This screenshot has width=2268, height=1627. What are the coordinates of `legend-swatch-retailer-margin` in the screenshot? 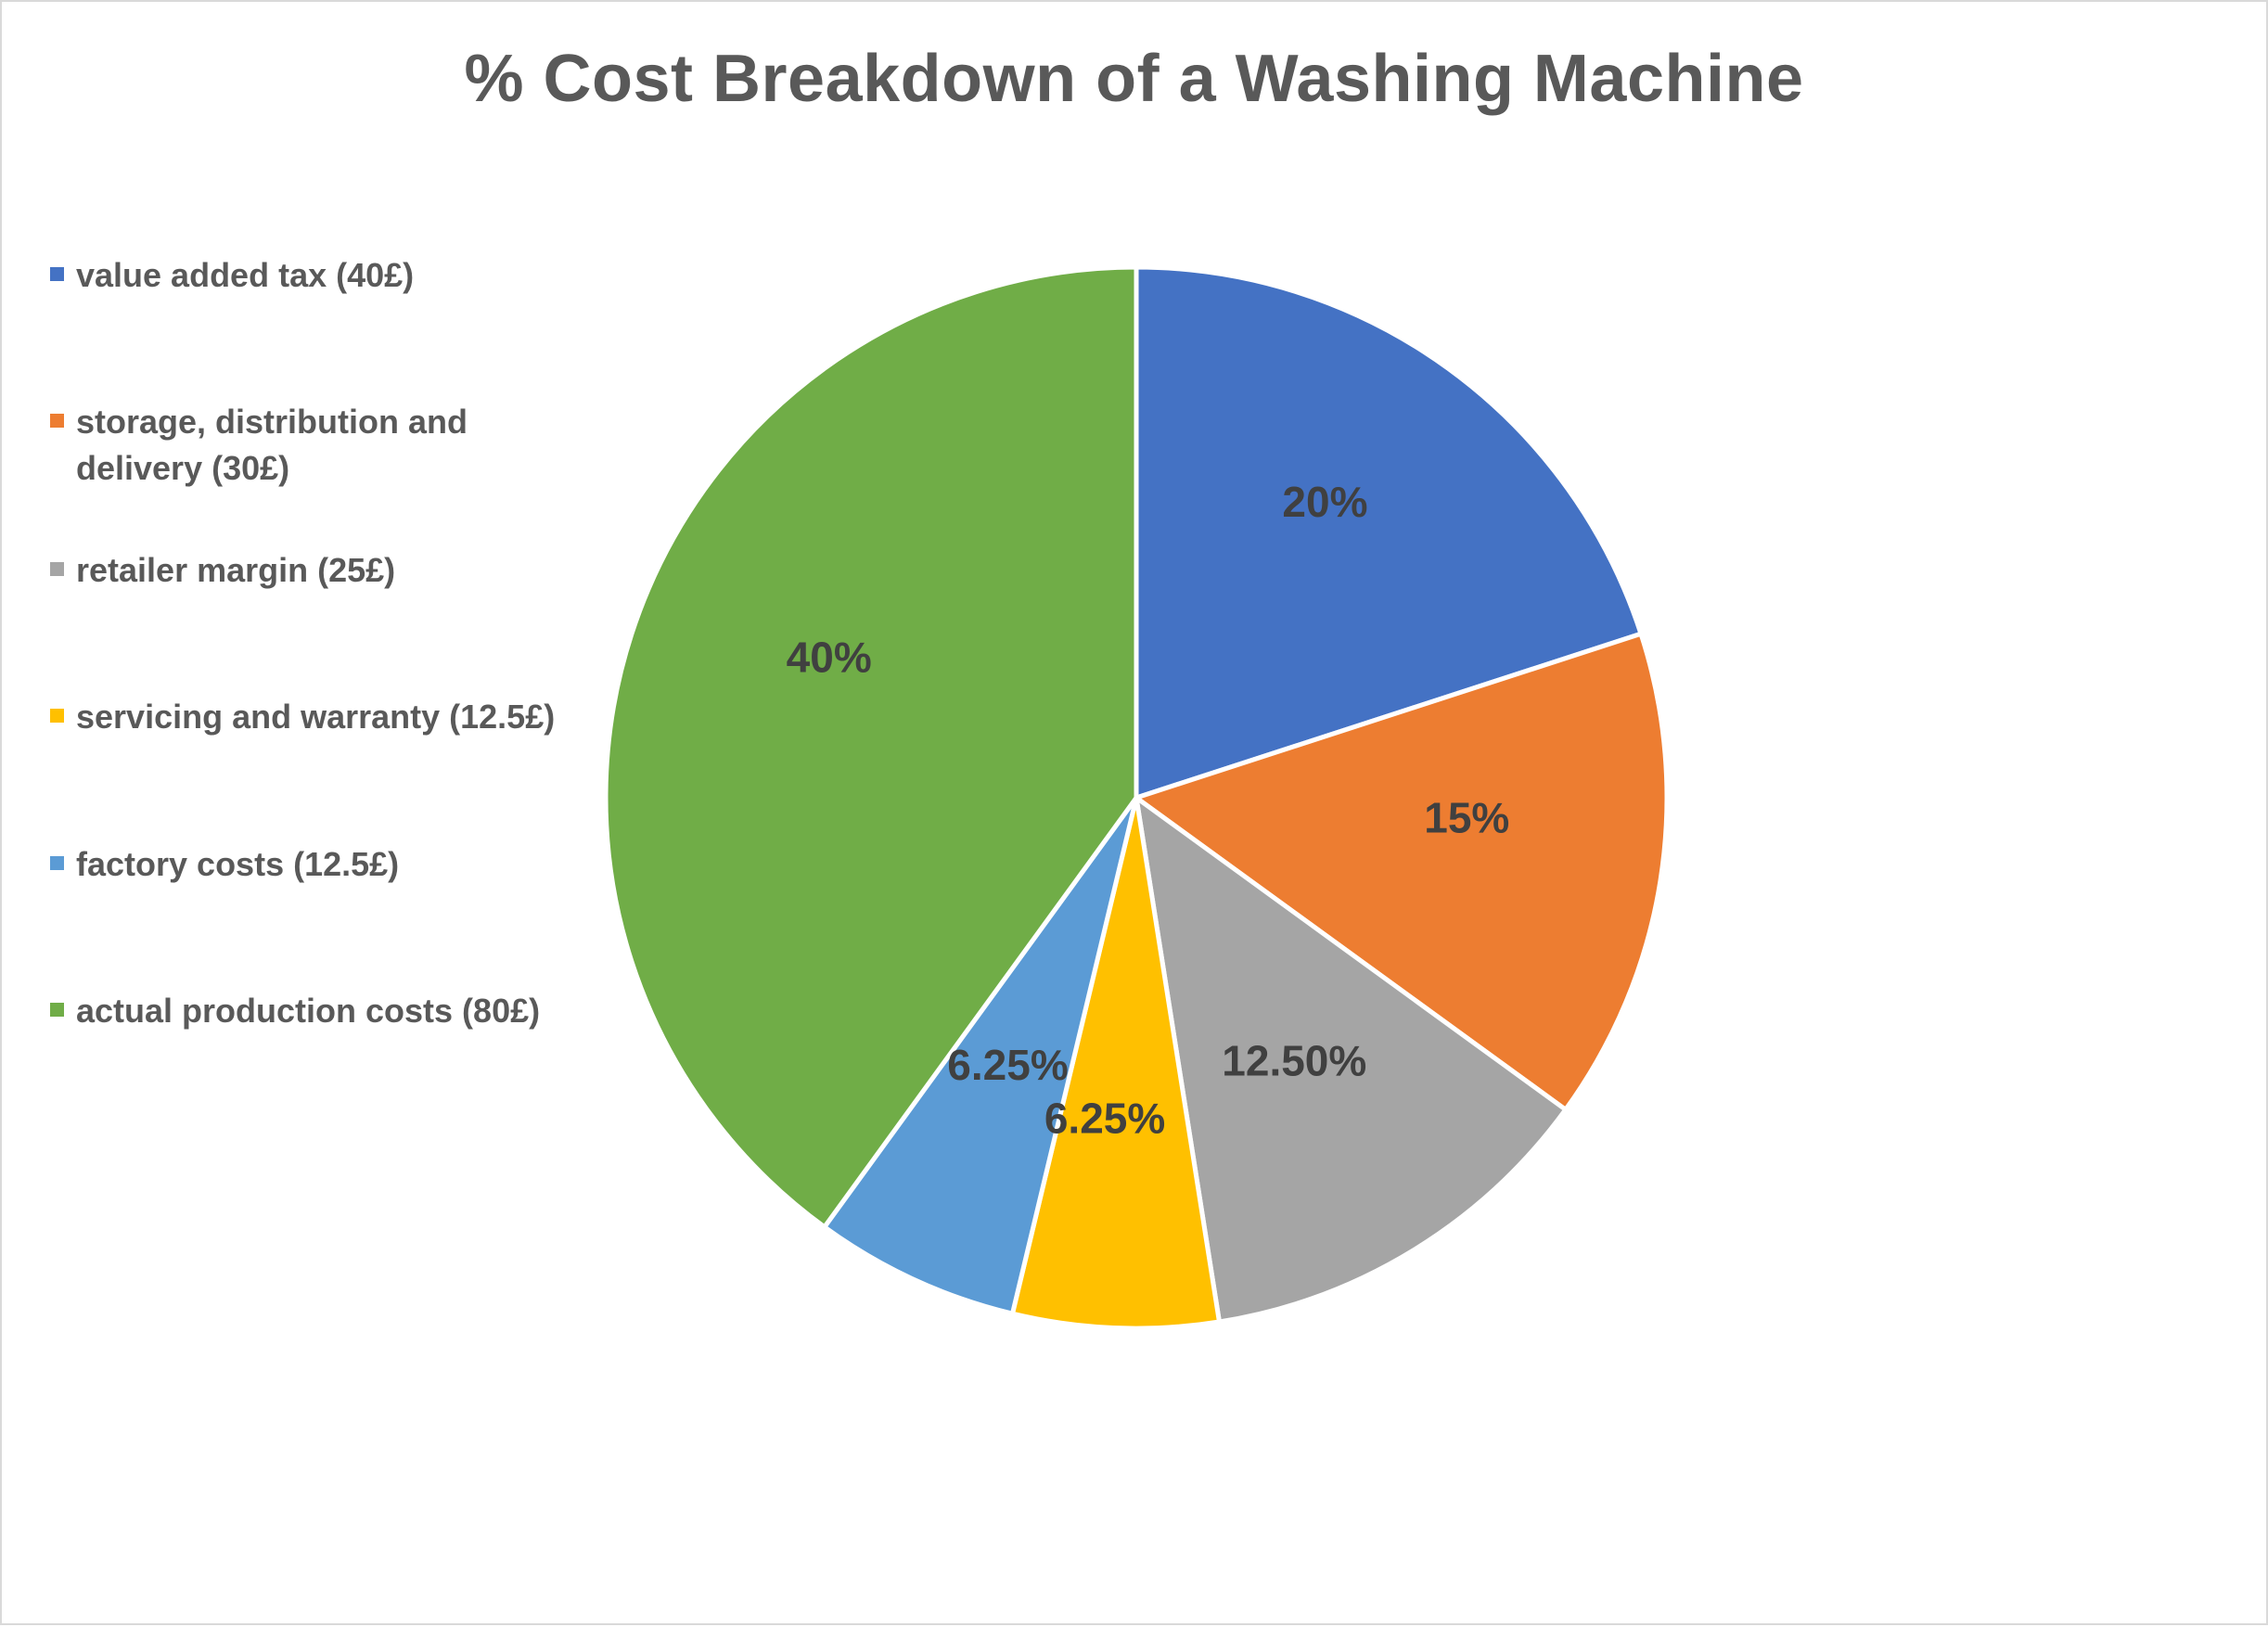 It's located at (57, 569).